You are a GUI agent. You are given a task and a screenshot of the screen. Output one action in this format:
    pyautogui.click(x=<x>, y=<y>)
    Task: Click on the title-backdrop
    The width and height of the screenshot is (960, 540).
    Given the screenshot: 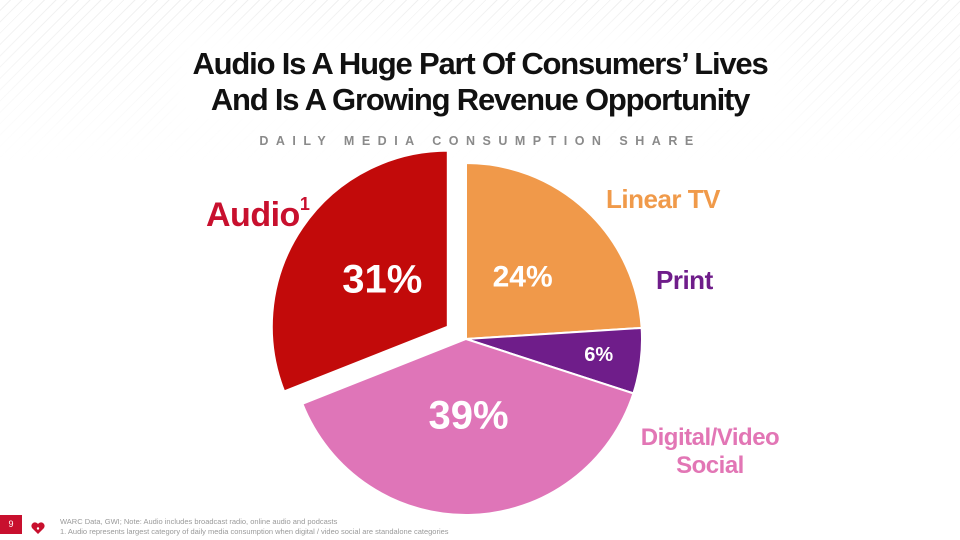 What is the action you would take?
    pyautogui.click(x=480, y=80)
    